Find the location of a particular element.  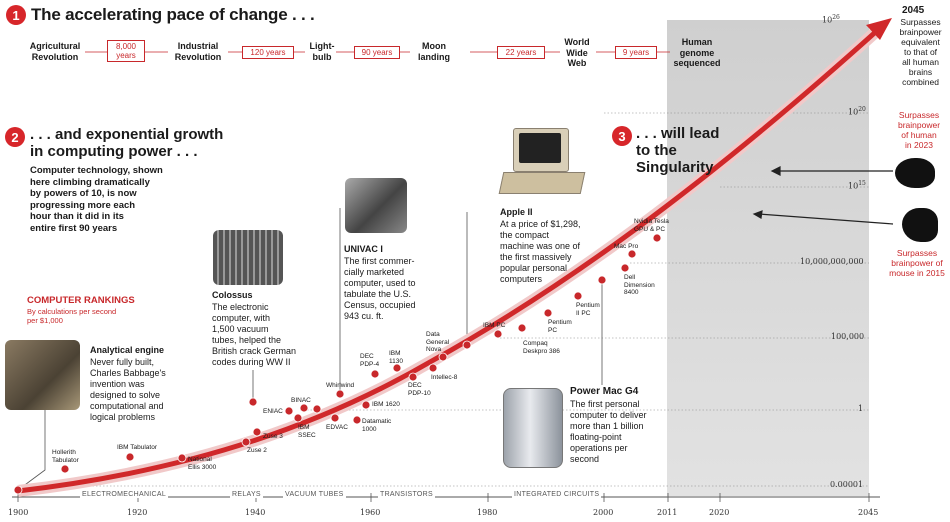

label-eniac: ENIAC is located at coordinates (273, 411).